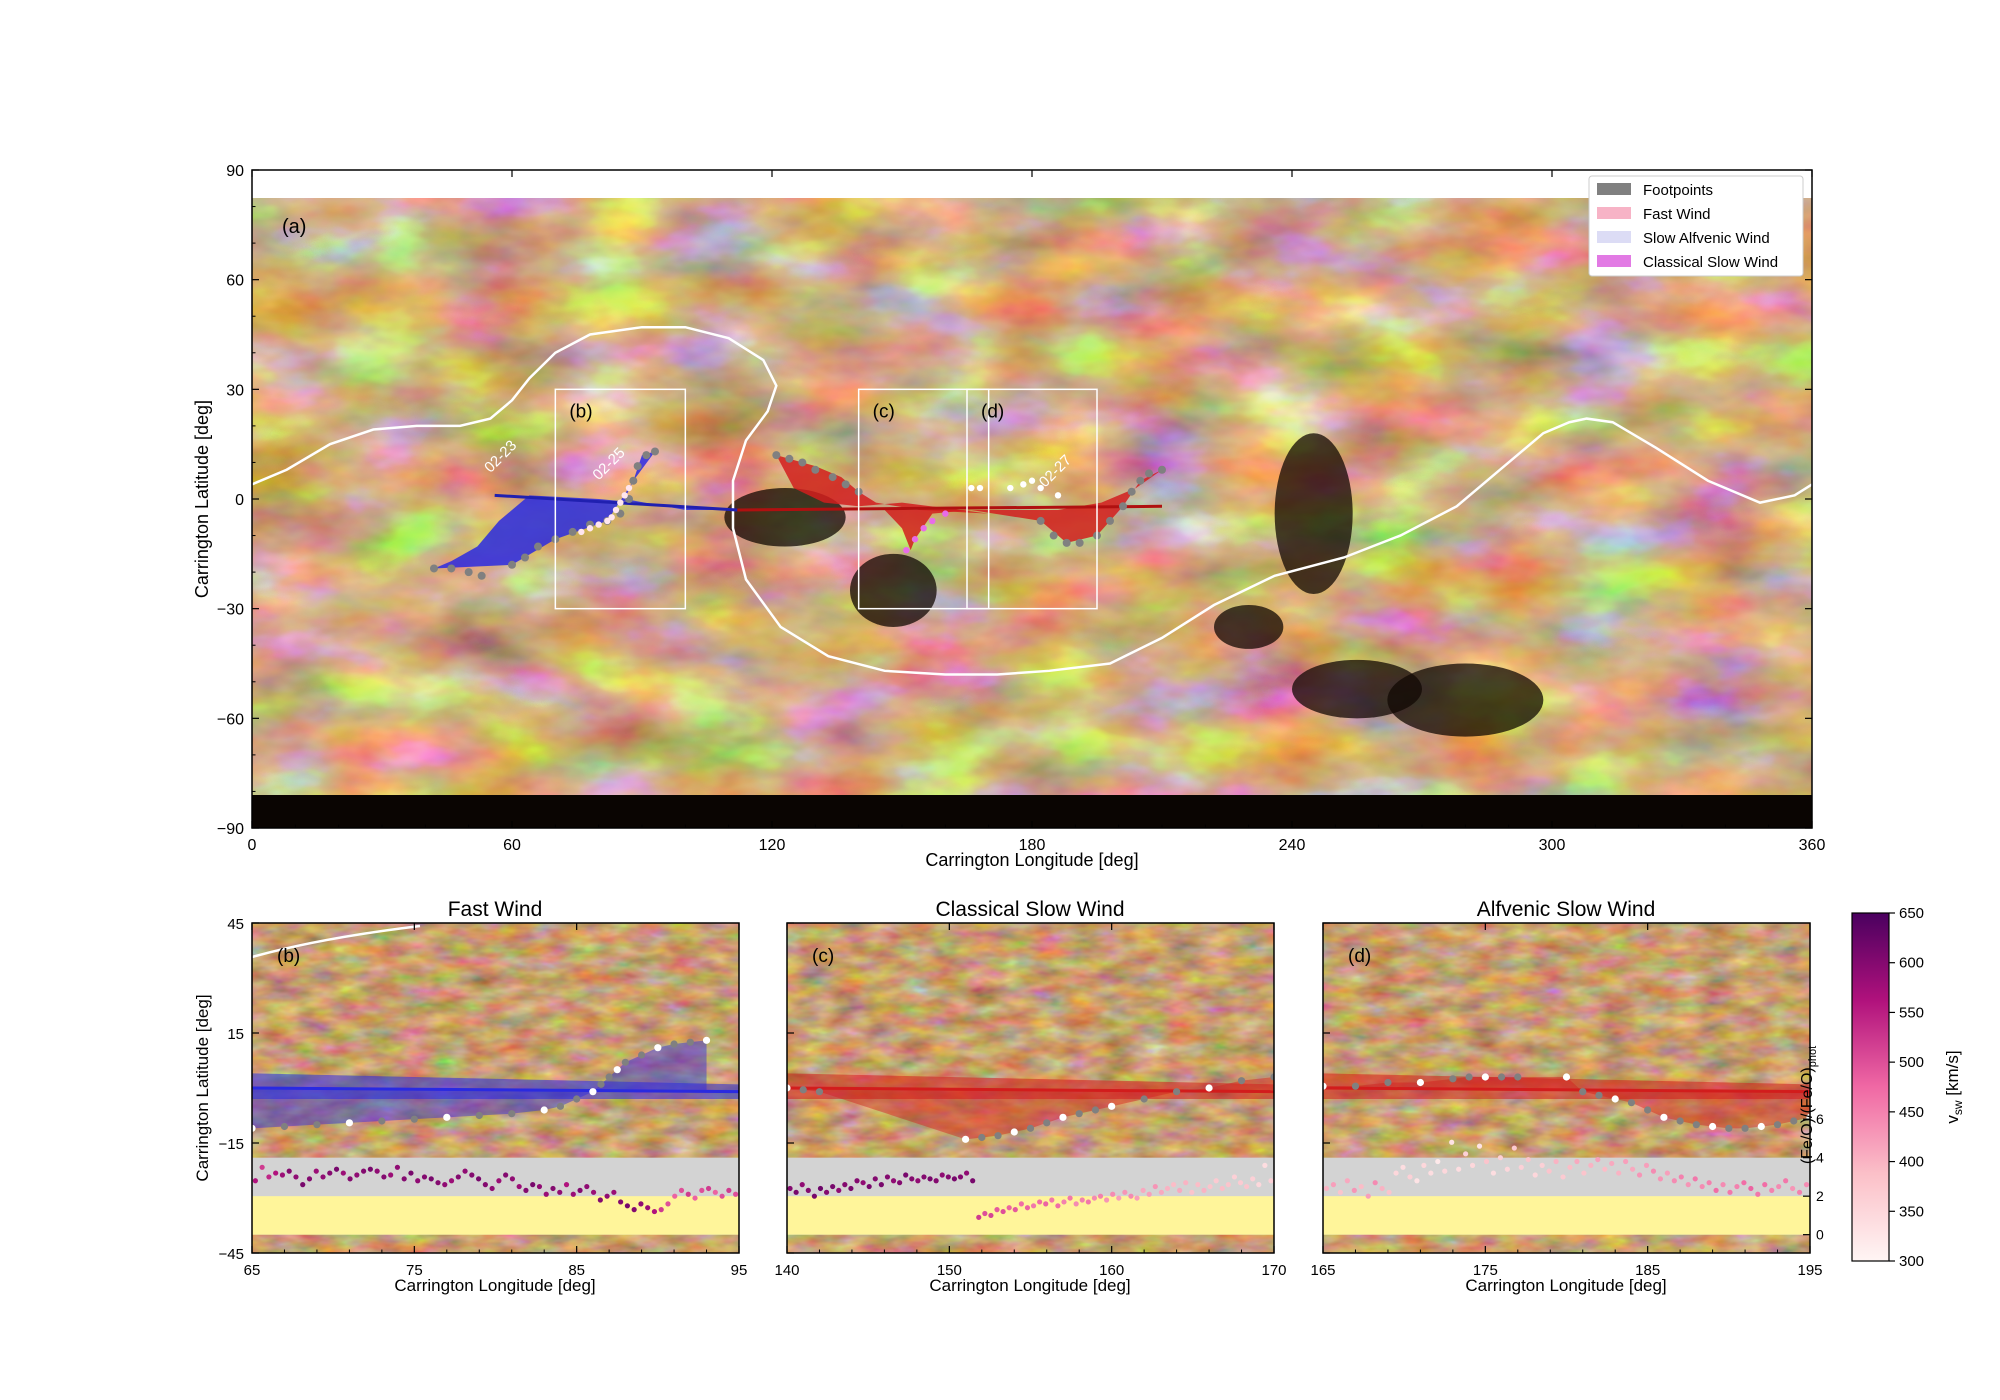  What do you see at coordinates (616, 502) in the screenshot?
I see `fast-trace-line` at bounding box center [616, 502].